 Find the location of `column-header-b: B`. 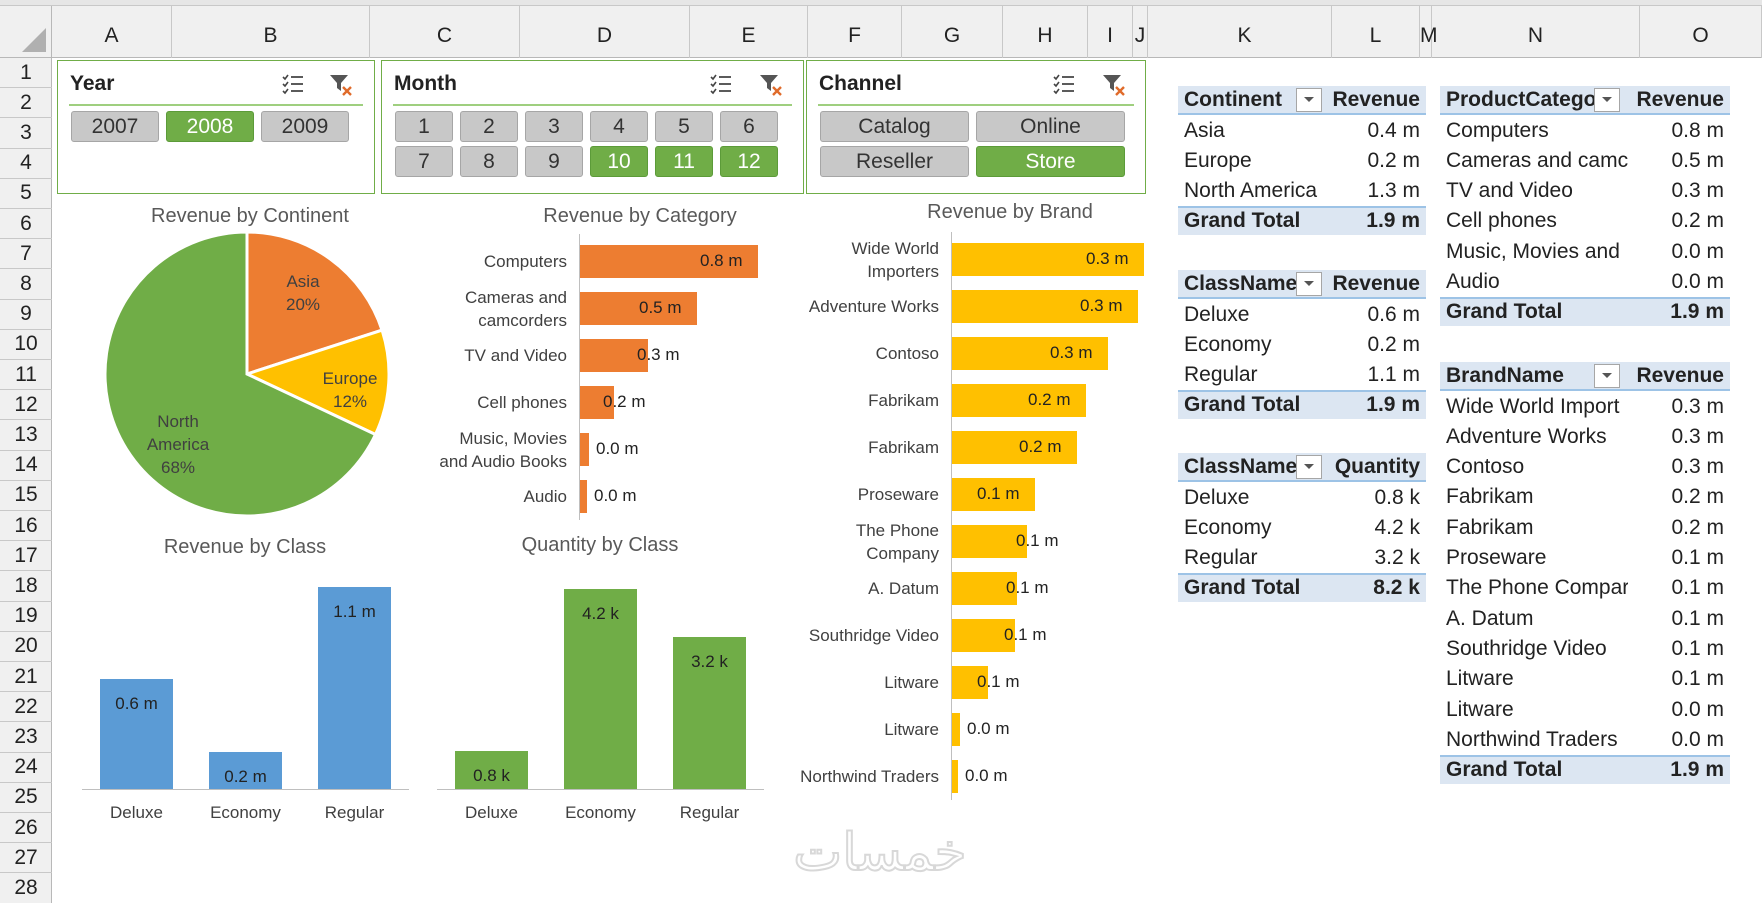

column-header-b: B is located at coordinates (271, 32).